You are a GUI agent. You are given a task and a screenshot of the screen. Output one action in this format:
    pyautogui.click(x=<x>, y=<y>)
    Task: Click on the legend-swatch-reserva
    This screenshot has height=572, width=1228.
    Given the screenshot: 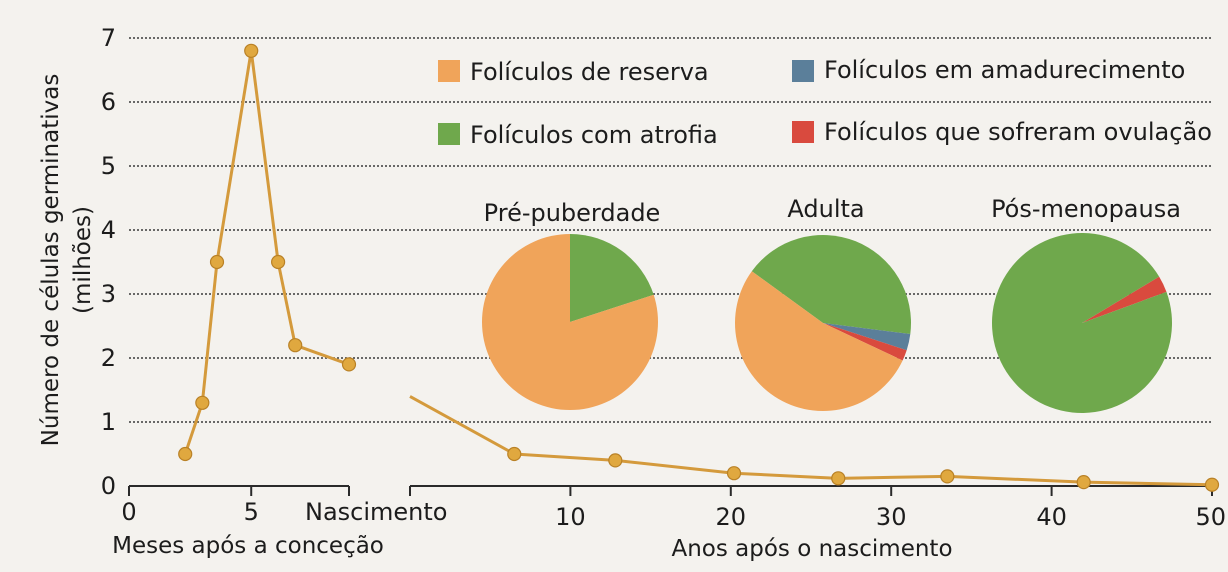 What is the action you would take?
    pyautogui.click(x=449, y=71)
    